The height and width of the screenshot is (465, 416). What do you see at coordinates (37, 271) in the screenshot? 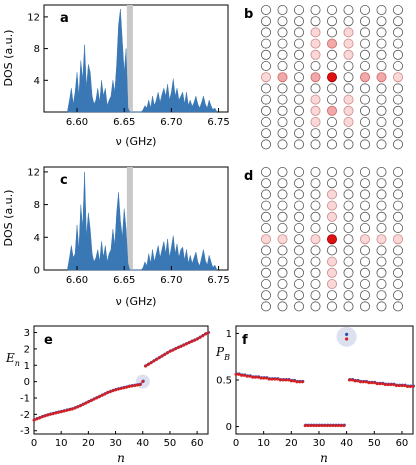
I see `y-tick-label: 0` at bounding box center [37, 271].